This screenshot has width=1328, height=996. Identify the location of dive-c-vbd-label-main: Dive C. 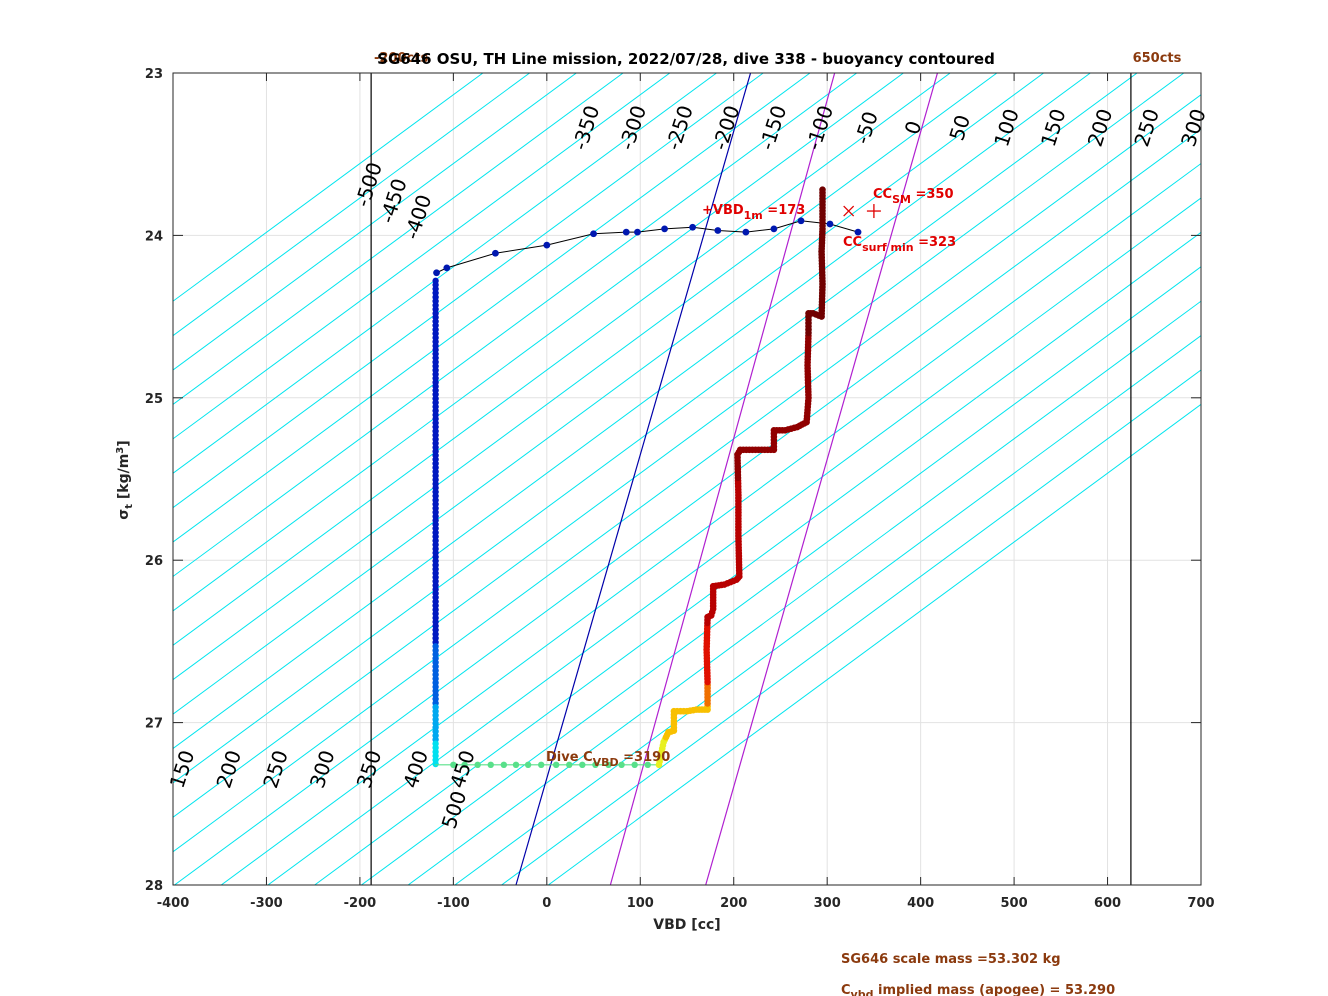
(569, 757).